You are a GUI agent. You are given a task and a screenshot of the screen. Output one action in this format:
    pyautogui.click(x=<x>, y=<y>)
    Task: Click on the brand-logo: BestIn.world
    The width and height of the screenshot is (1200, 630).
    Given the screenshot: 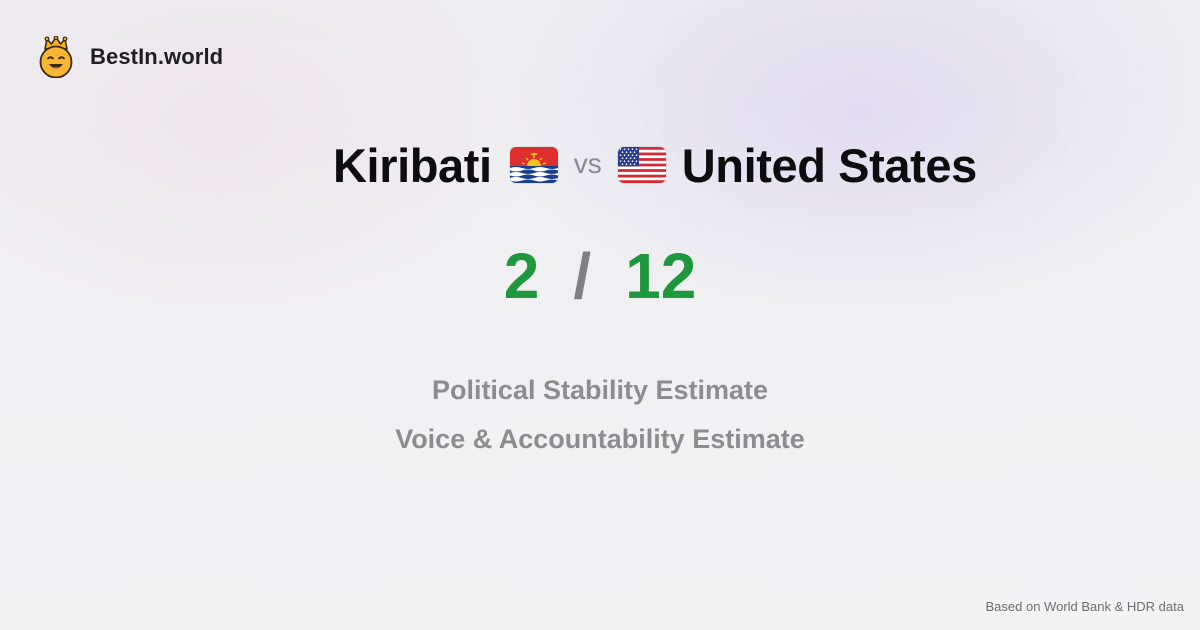 What is the action you would take?
    pyautogui.click(x=130, y=57)
    